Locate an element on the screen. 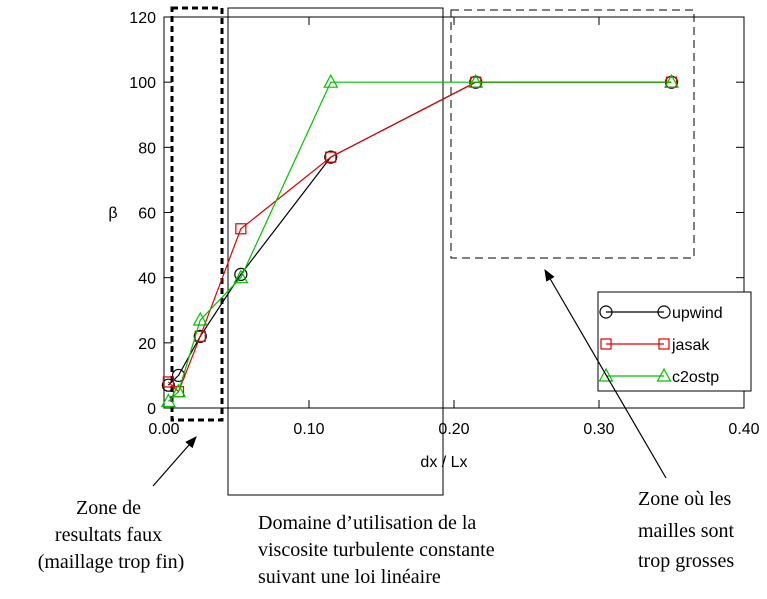 This screenshot has width=767, height=599. y-axis-label: β is located at coordinates (112, 213).